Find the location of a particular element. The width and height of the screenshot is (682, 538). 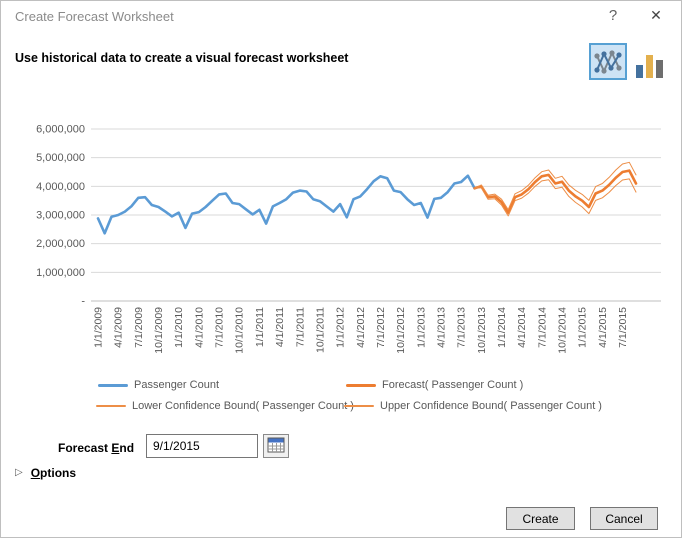

y-axis-tick-label: 6,000,000 is located at coordinates (60, 130).